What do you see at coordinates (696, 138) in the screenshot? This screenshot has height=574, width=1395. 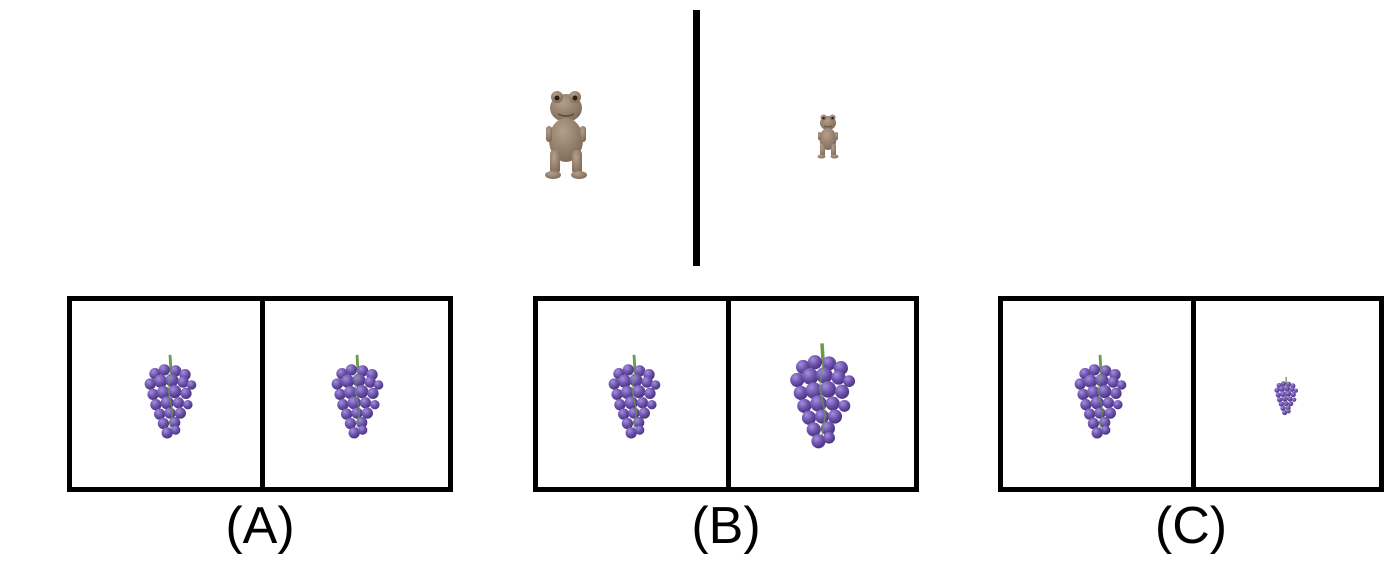 I see `reference-divider` at bounding box center [696, 138].